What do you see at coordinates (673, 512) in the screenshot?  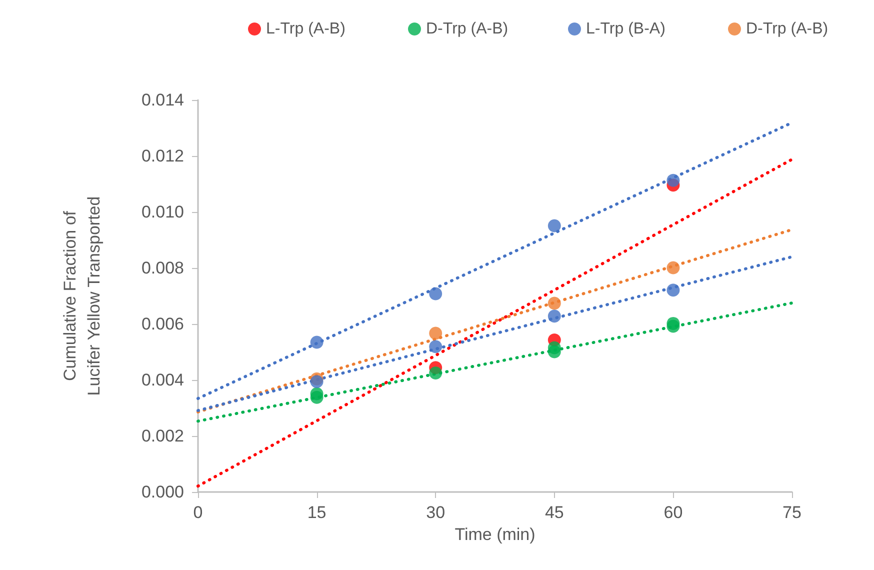 I see `x-tick-label: 60` at bounding box center [673, 512].